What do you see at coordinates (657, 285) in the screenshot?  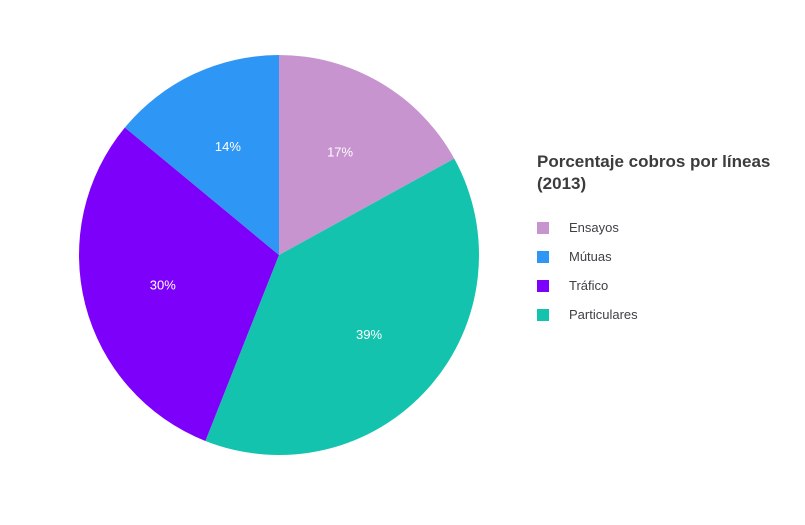 I see `legend-item-trafico: Tráfico` at bounding box center [657, 285].